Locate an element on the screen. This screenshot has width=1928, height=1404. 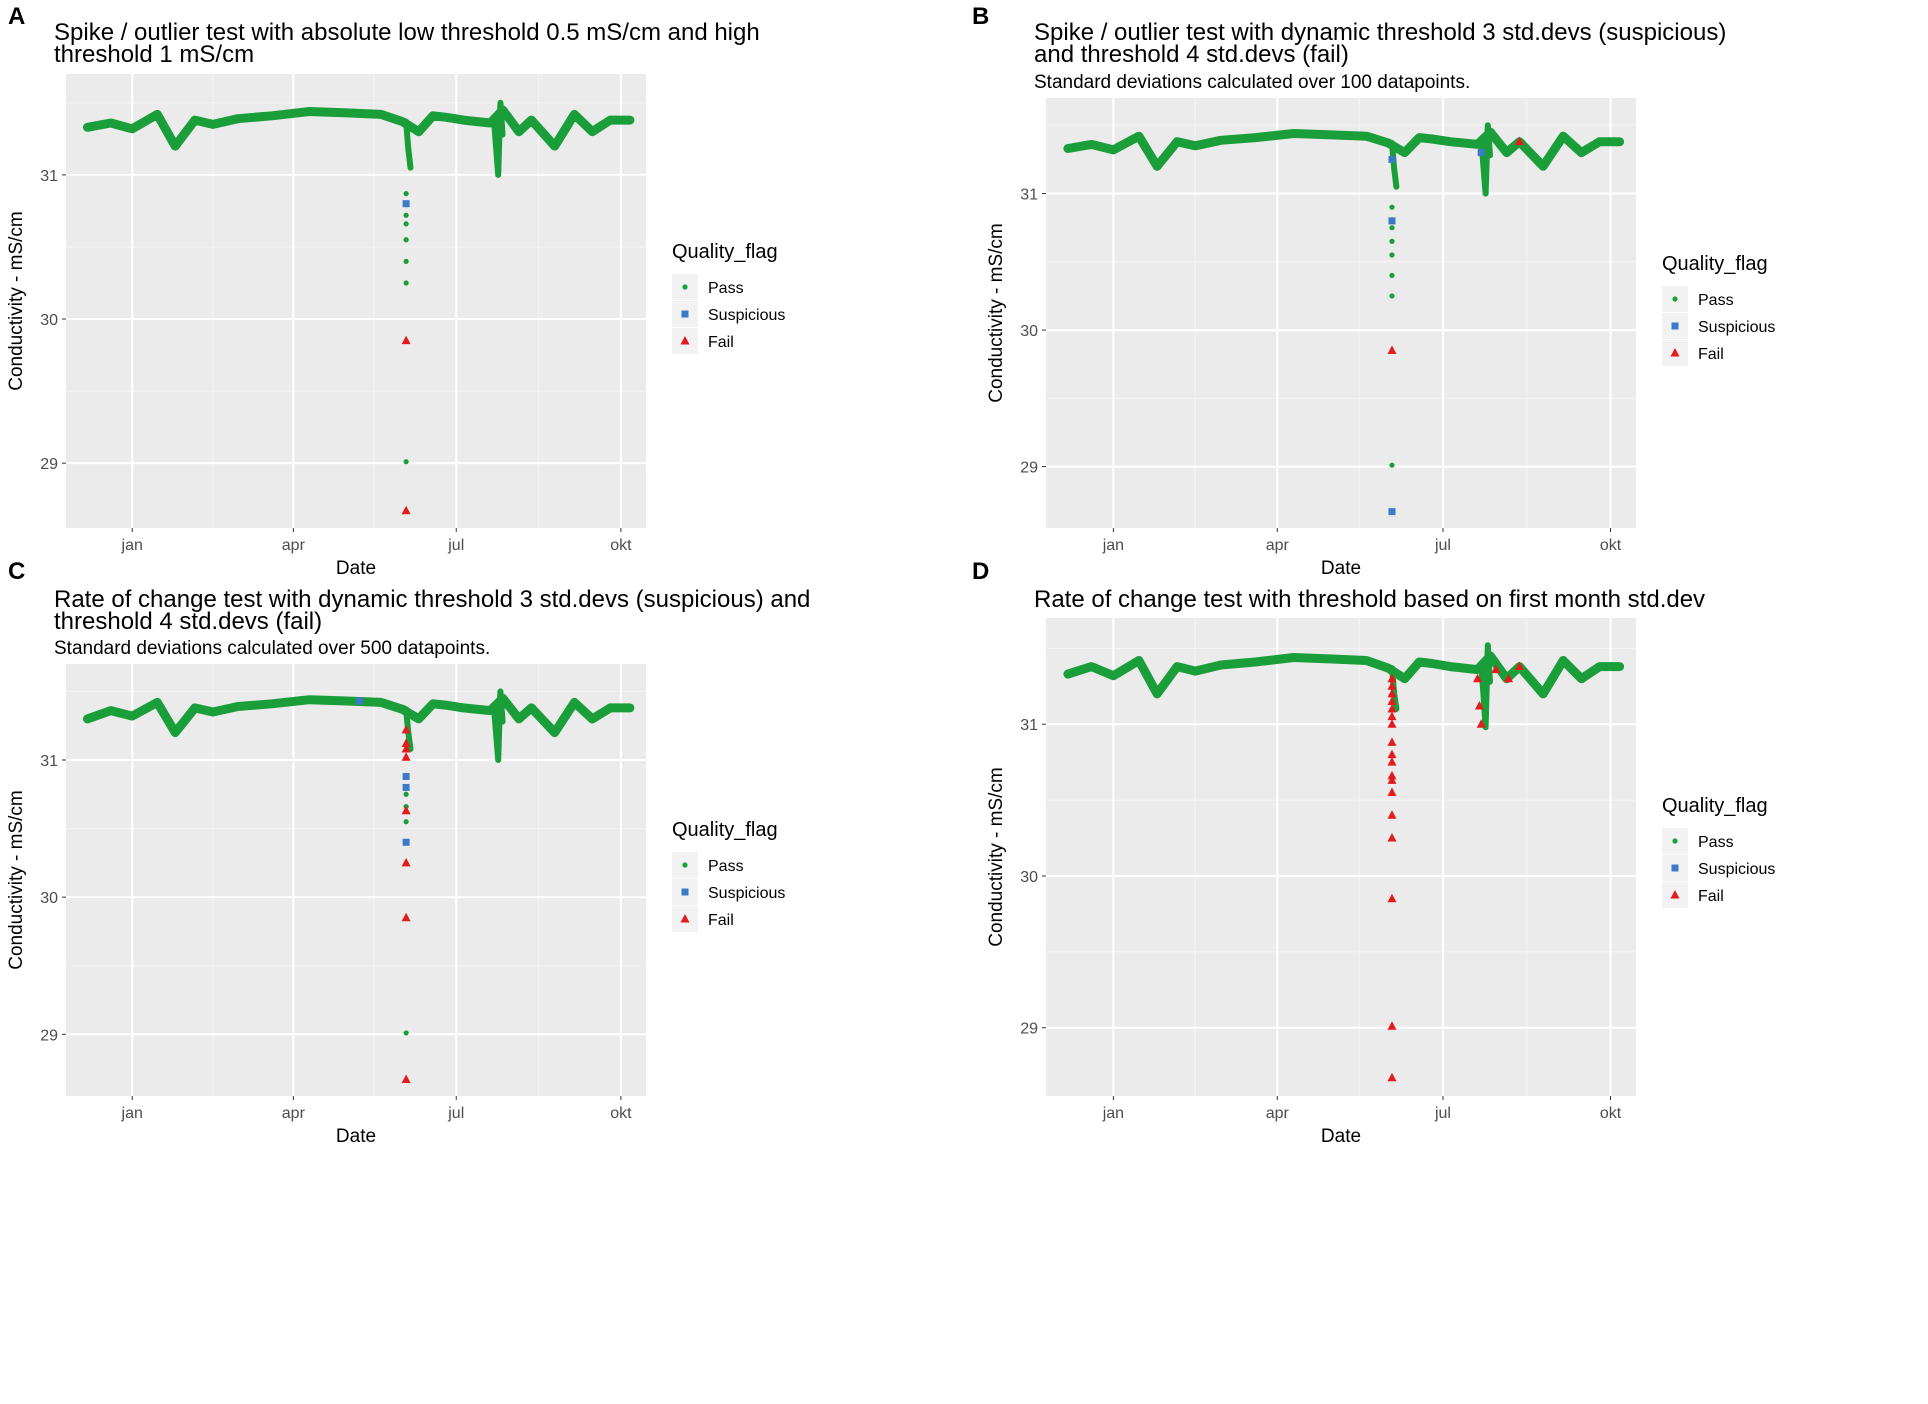
chart-title-line: and threshold 4 std.devs (fail) is located at coordinates (1191, 54).